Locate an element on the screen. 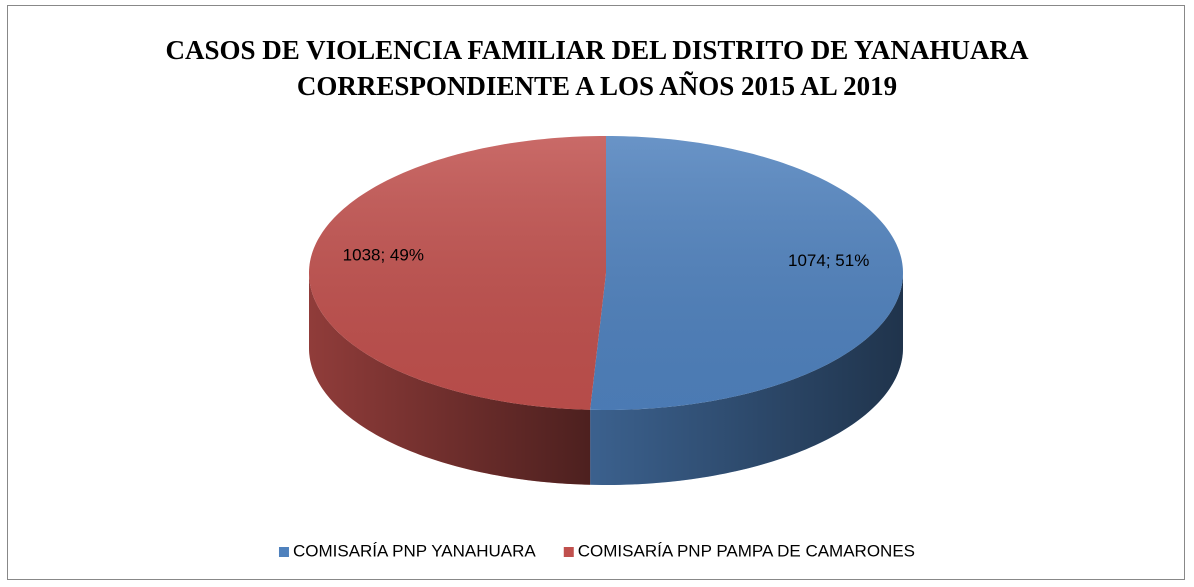 The height and width of the screenshot is (587, 1194). data-label: 1074; 51% is located at coordinates (828, 260).